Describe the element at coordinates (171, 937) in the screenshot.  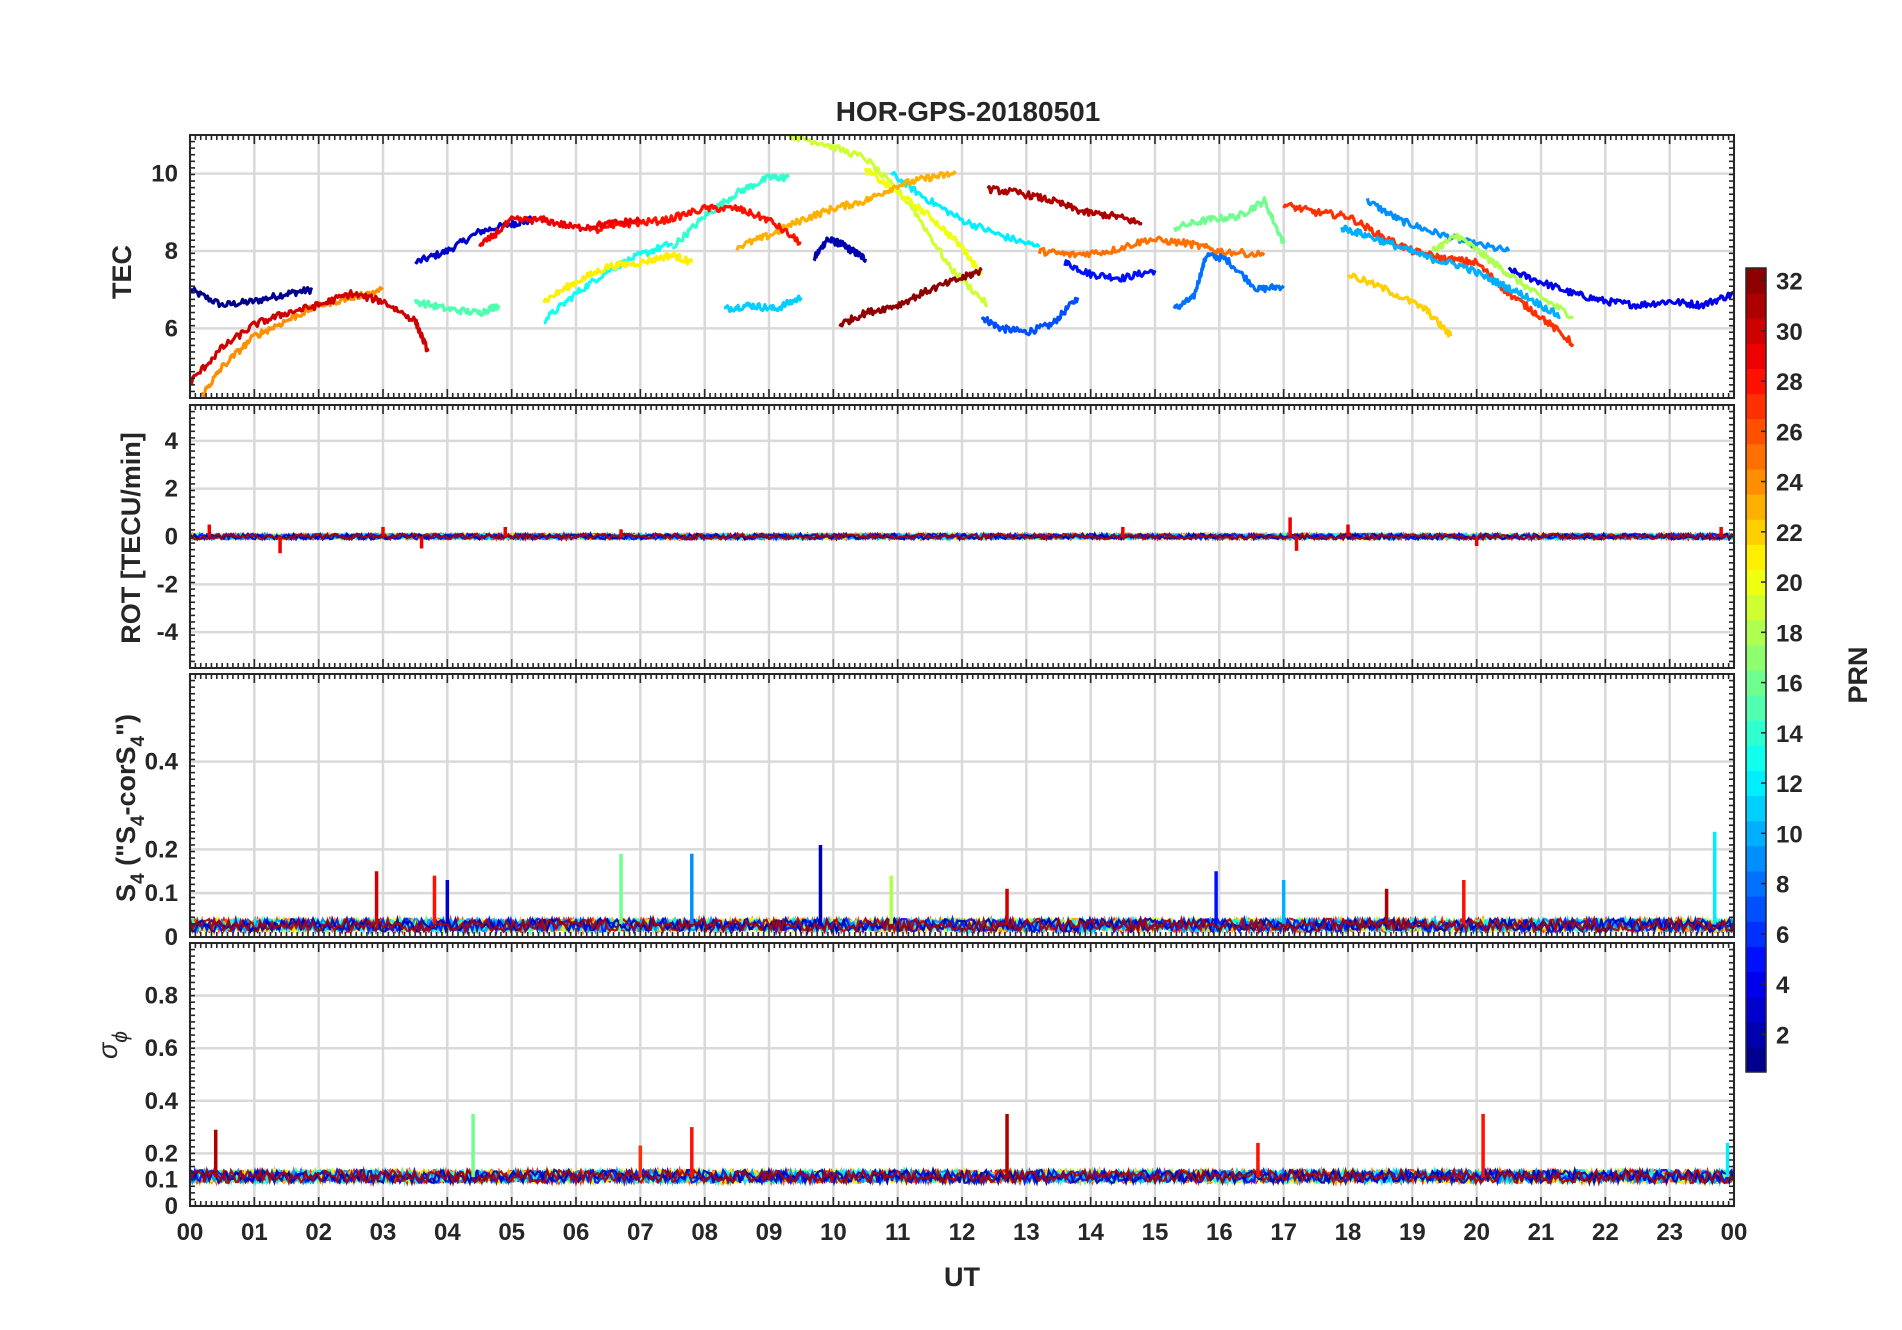
I see `s4-y-tick-label: 0` at that location.